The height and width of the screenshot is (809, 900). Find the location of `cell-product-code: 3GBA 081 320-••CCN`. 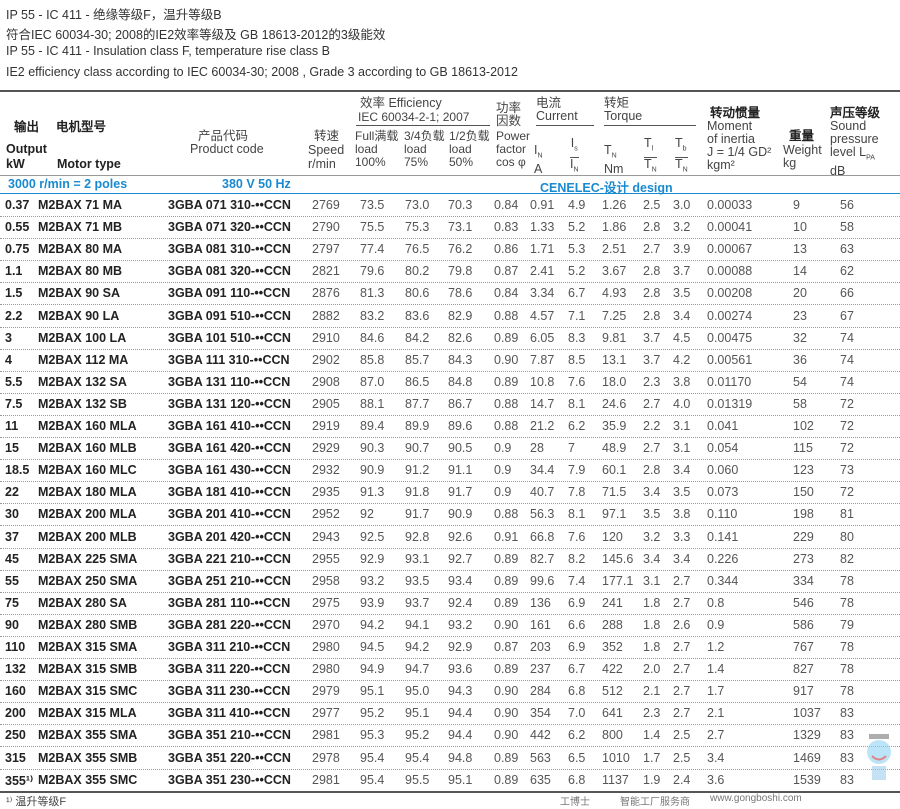

cell-product-code: 3GBA 081 320-••CCN is located at coordinates (229, 271).